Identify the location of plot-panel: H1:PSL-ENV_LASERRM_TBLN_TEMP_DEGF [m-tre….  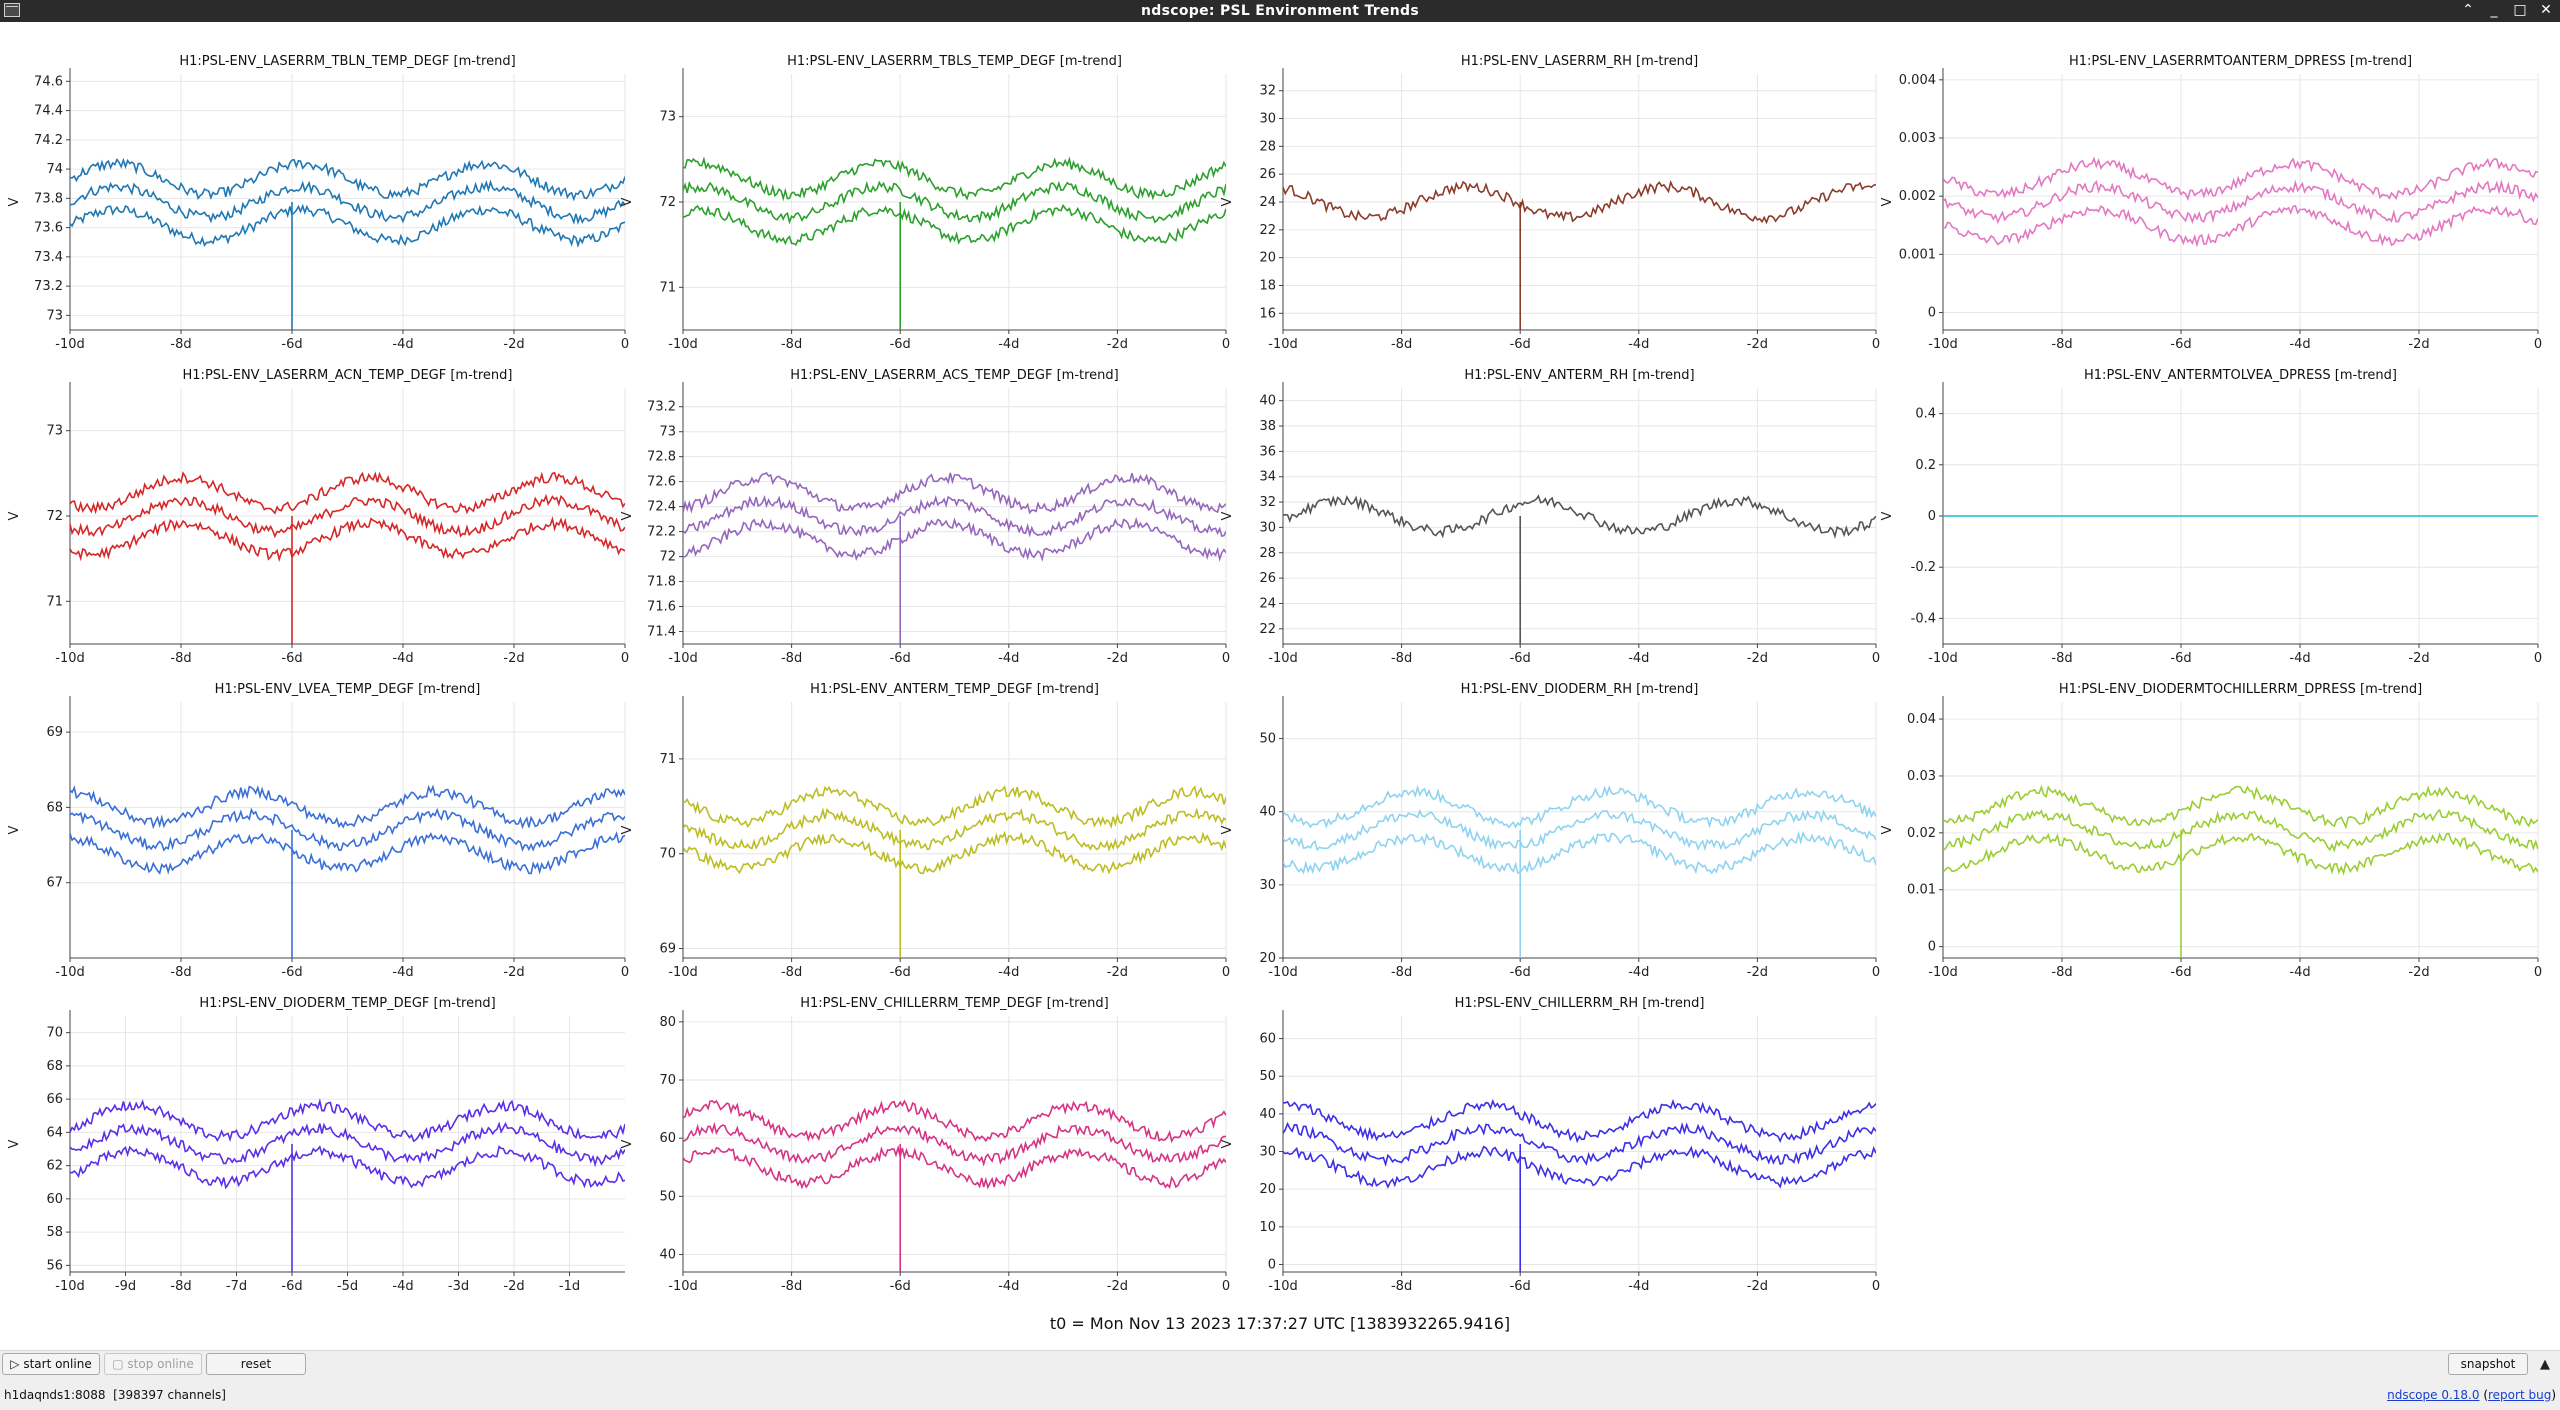
(318, 203).